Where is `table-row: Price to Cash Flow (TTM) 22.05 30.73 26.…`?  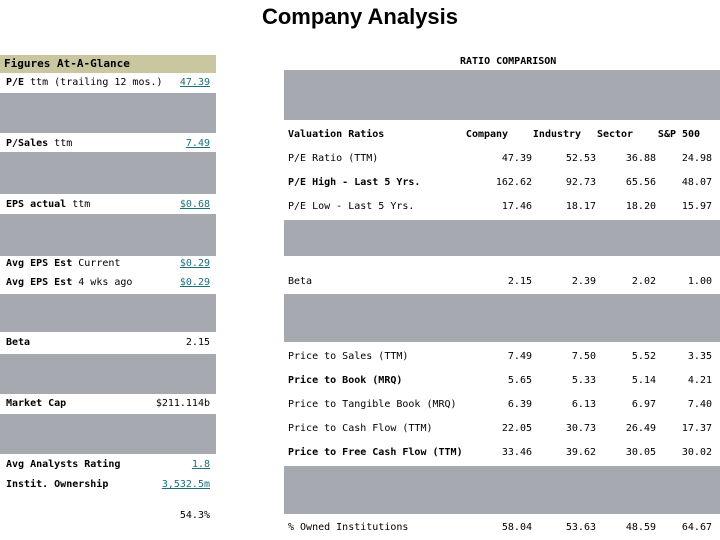
table-row: Price to Cash Flow (TTM) 22.05 30.73 26.… is located at coordinates (503, 429).